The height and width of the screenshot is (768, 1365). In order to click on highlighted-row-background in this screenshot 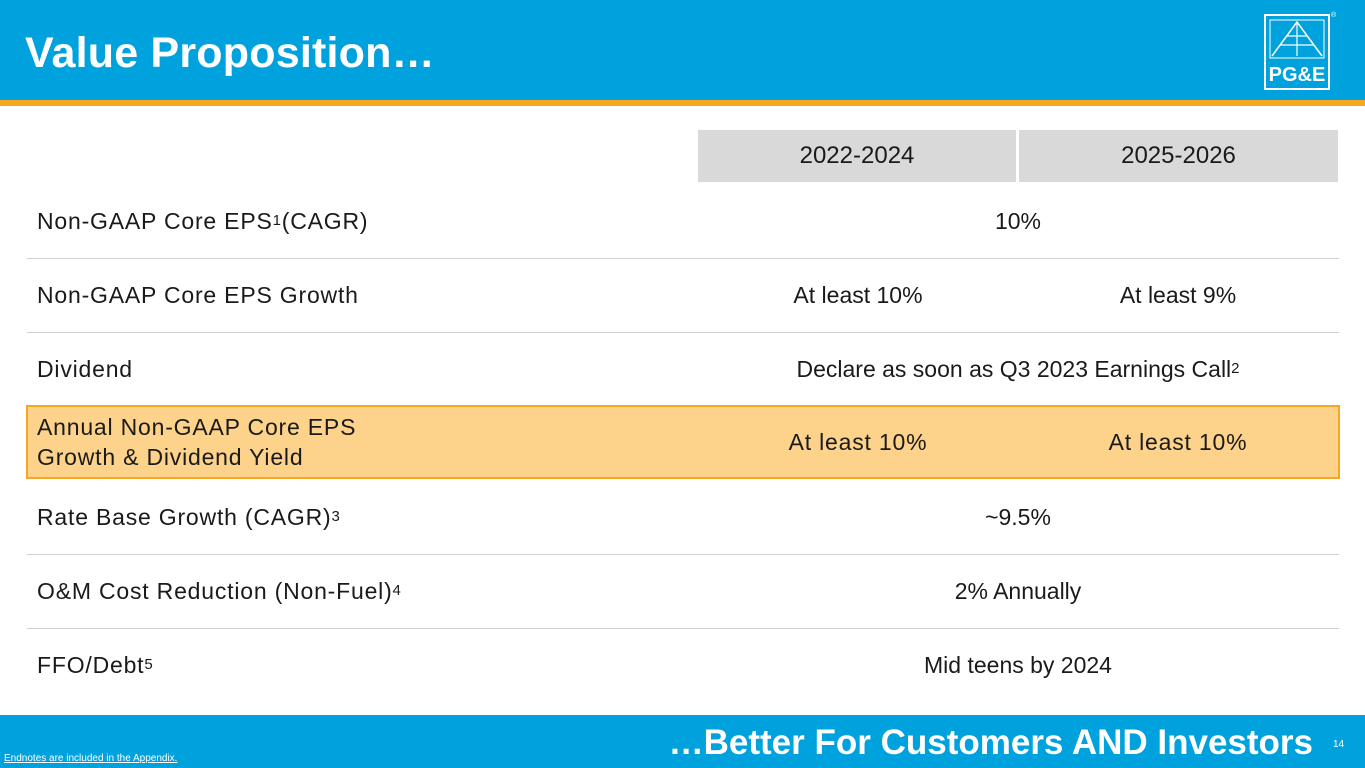, I will do `click(683, 442)`.